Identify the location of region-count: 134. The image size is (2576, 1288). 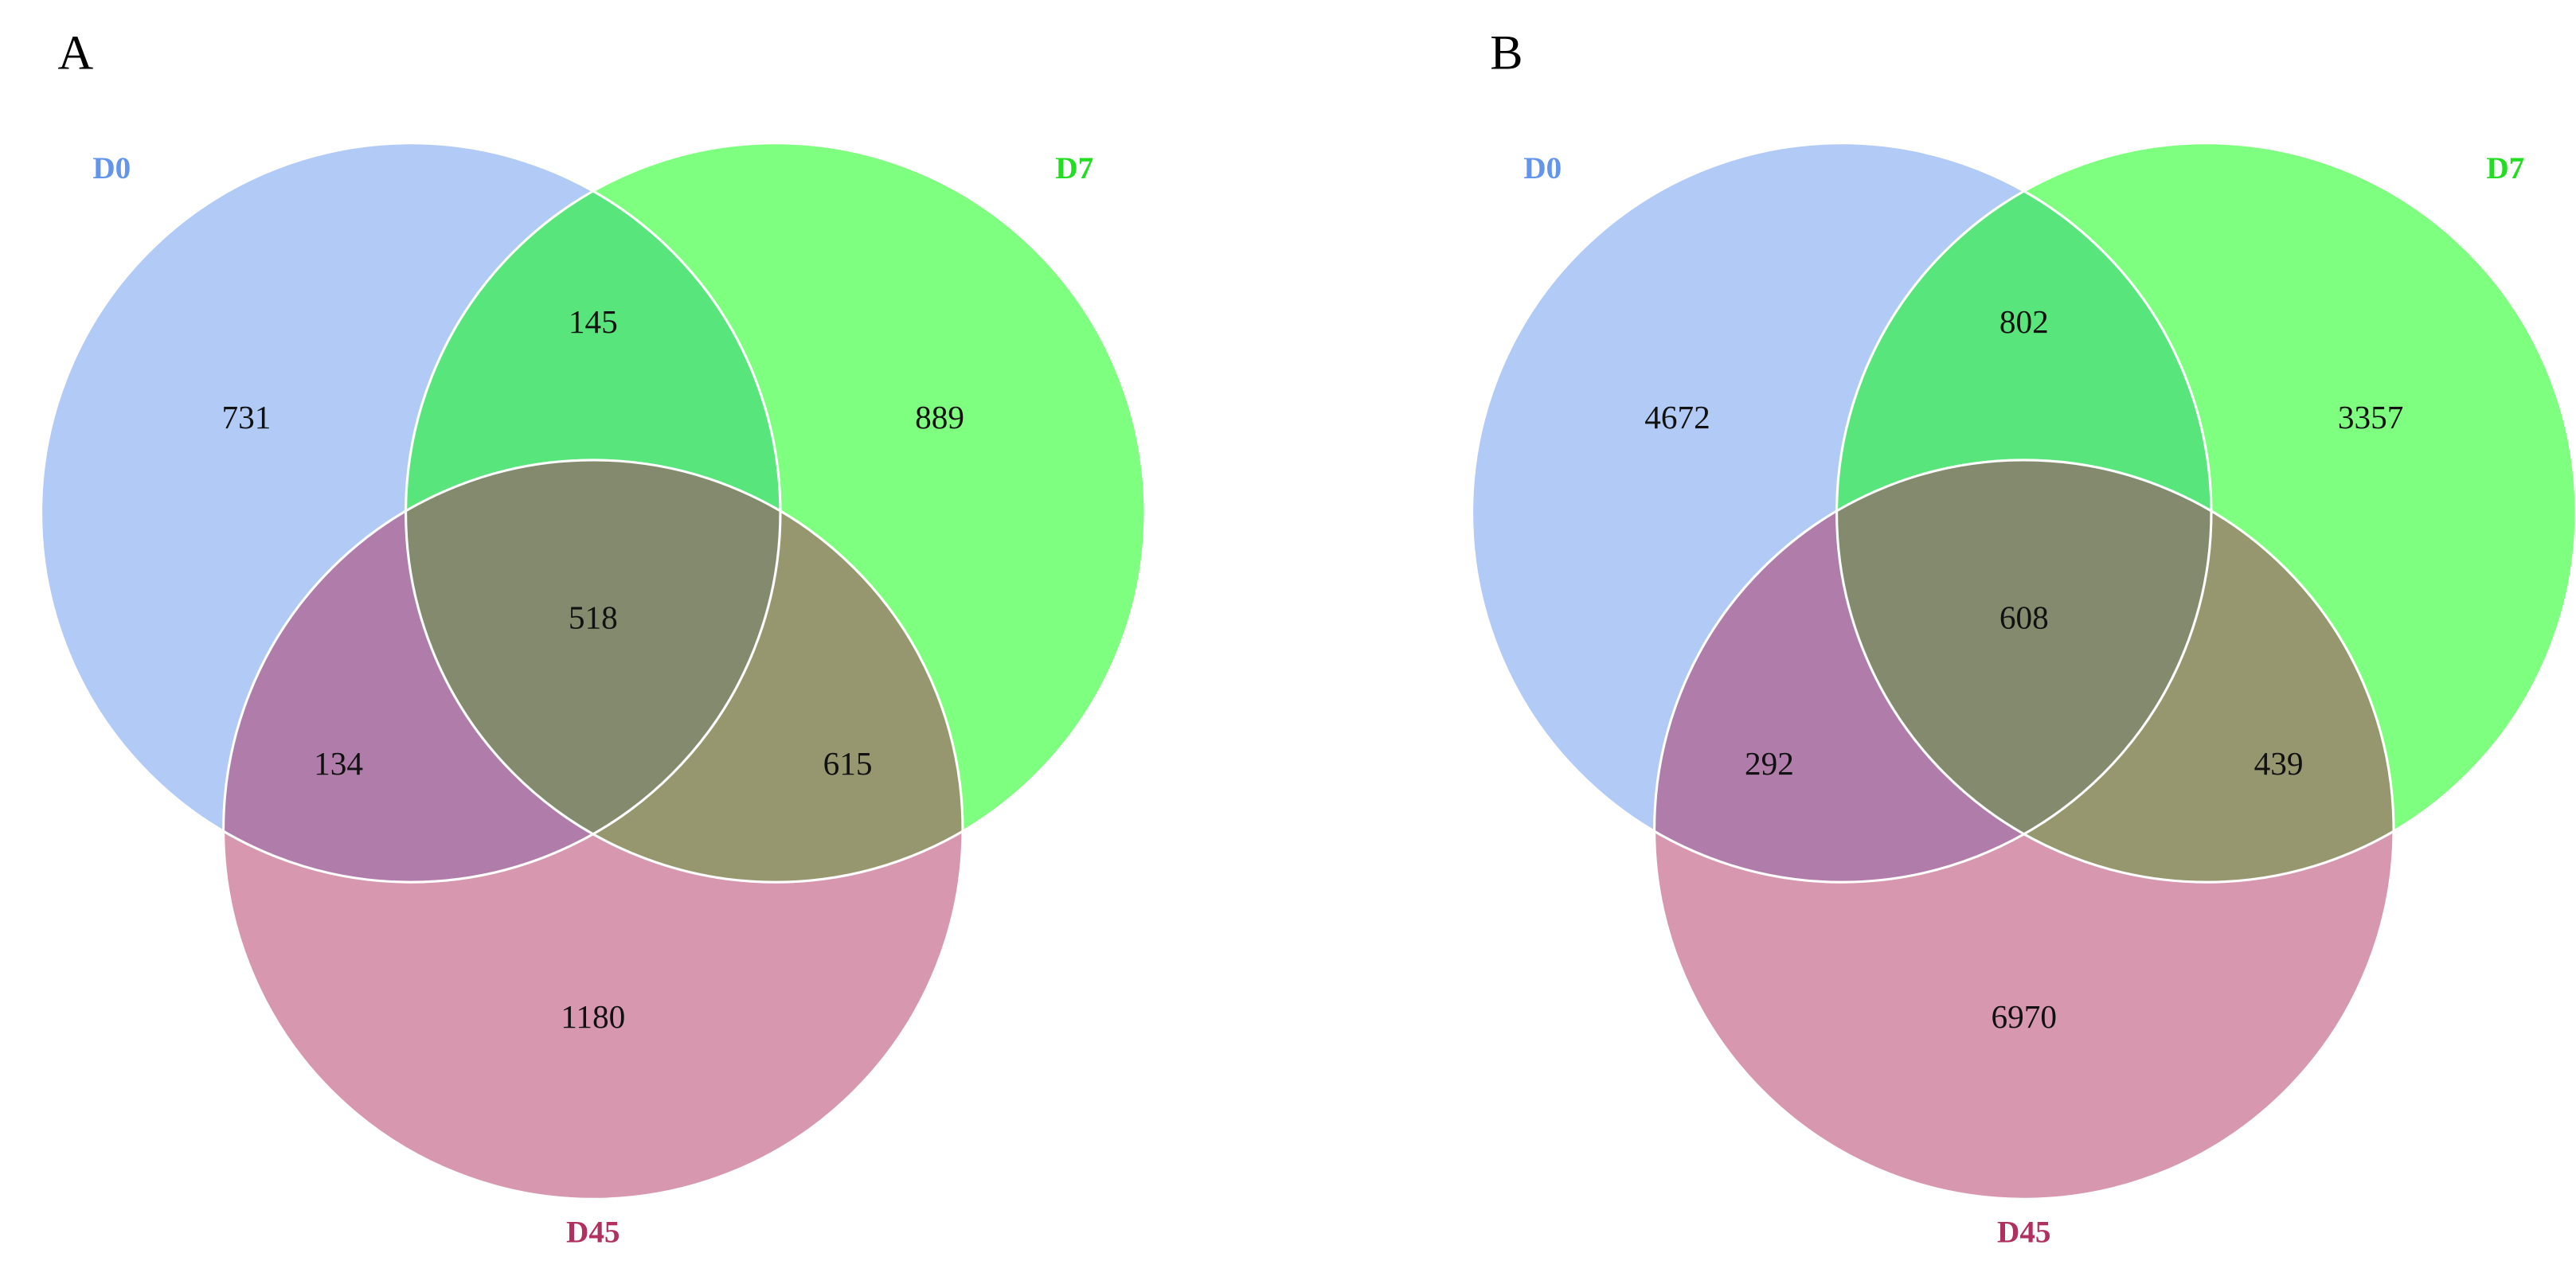
(338, 763).